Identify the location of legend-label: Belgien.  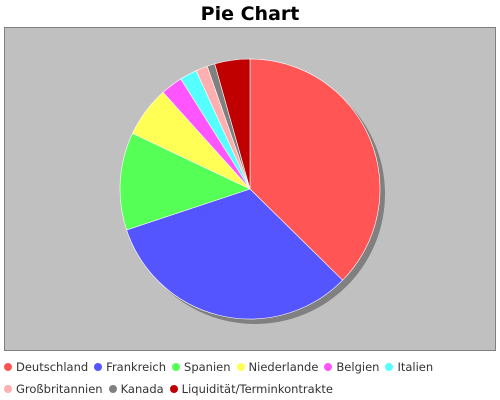
(358, 367).